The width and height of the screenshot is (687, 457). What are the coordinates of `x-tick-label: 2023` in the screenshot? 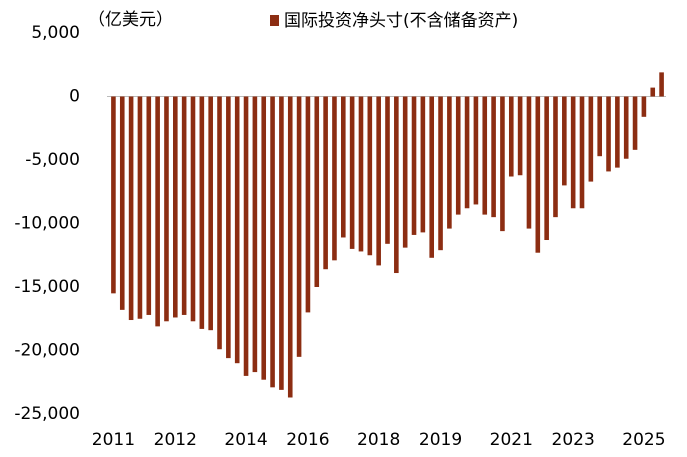 It's located at (573, 440).